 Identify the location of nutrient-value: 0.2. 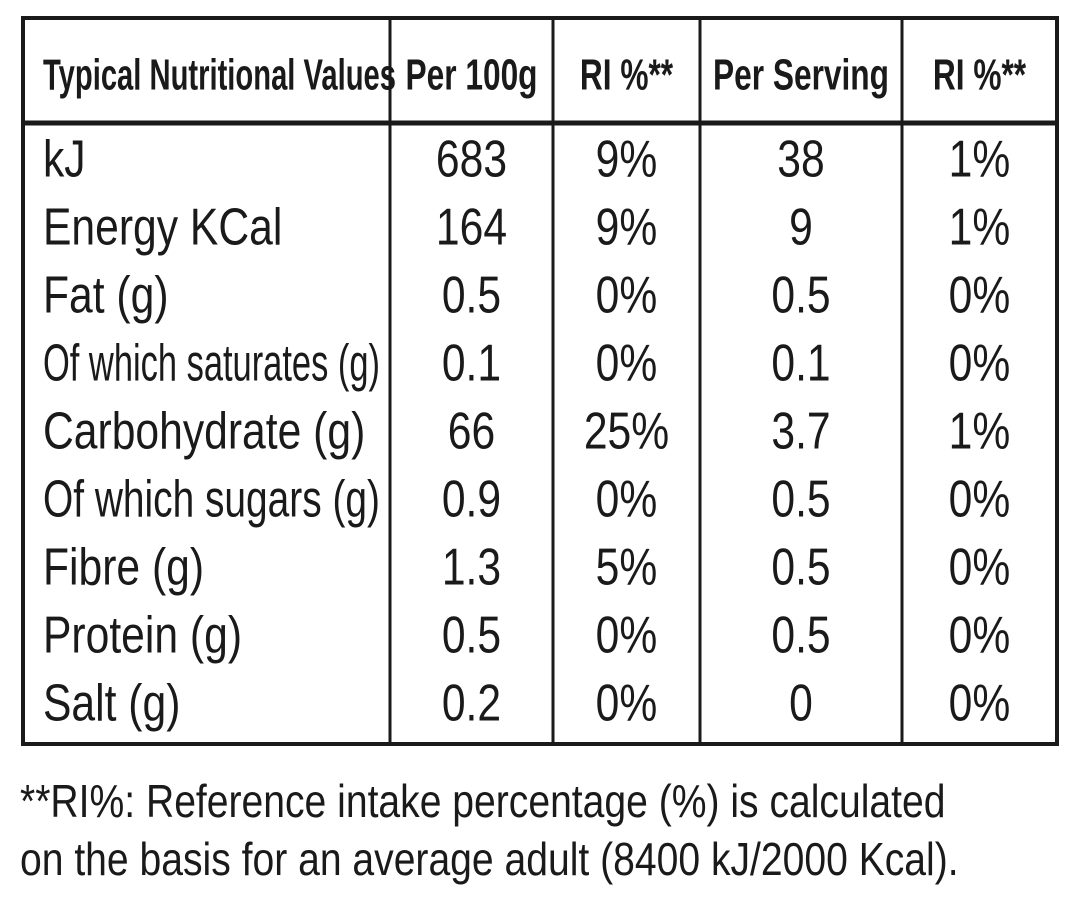
(471, 704).